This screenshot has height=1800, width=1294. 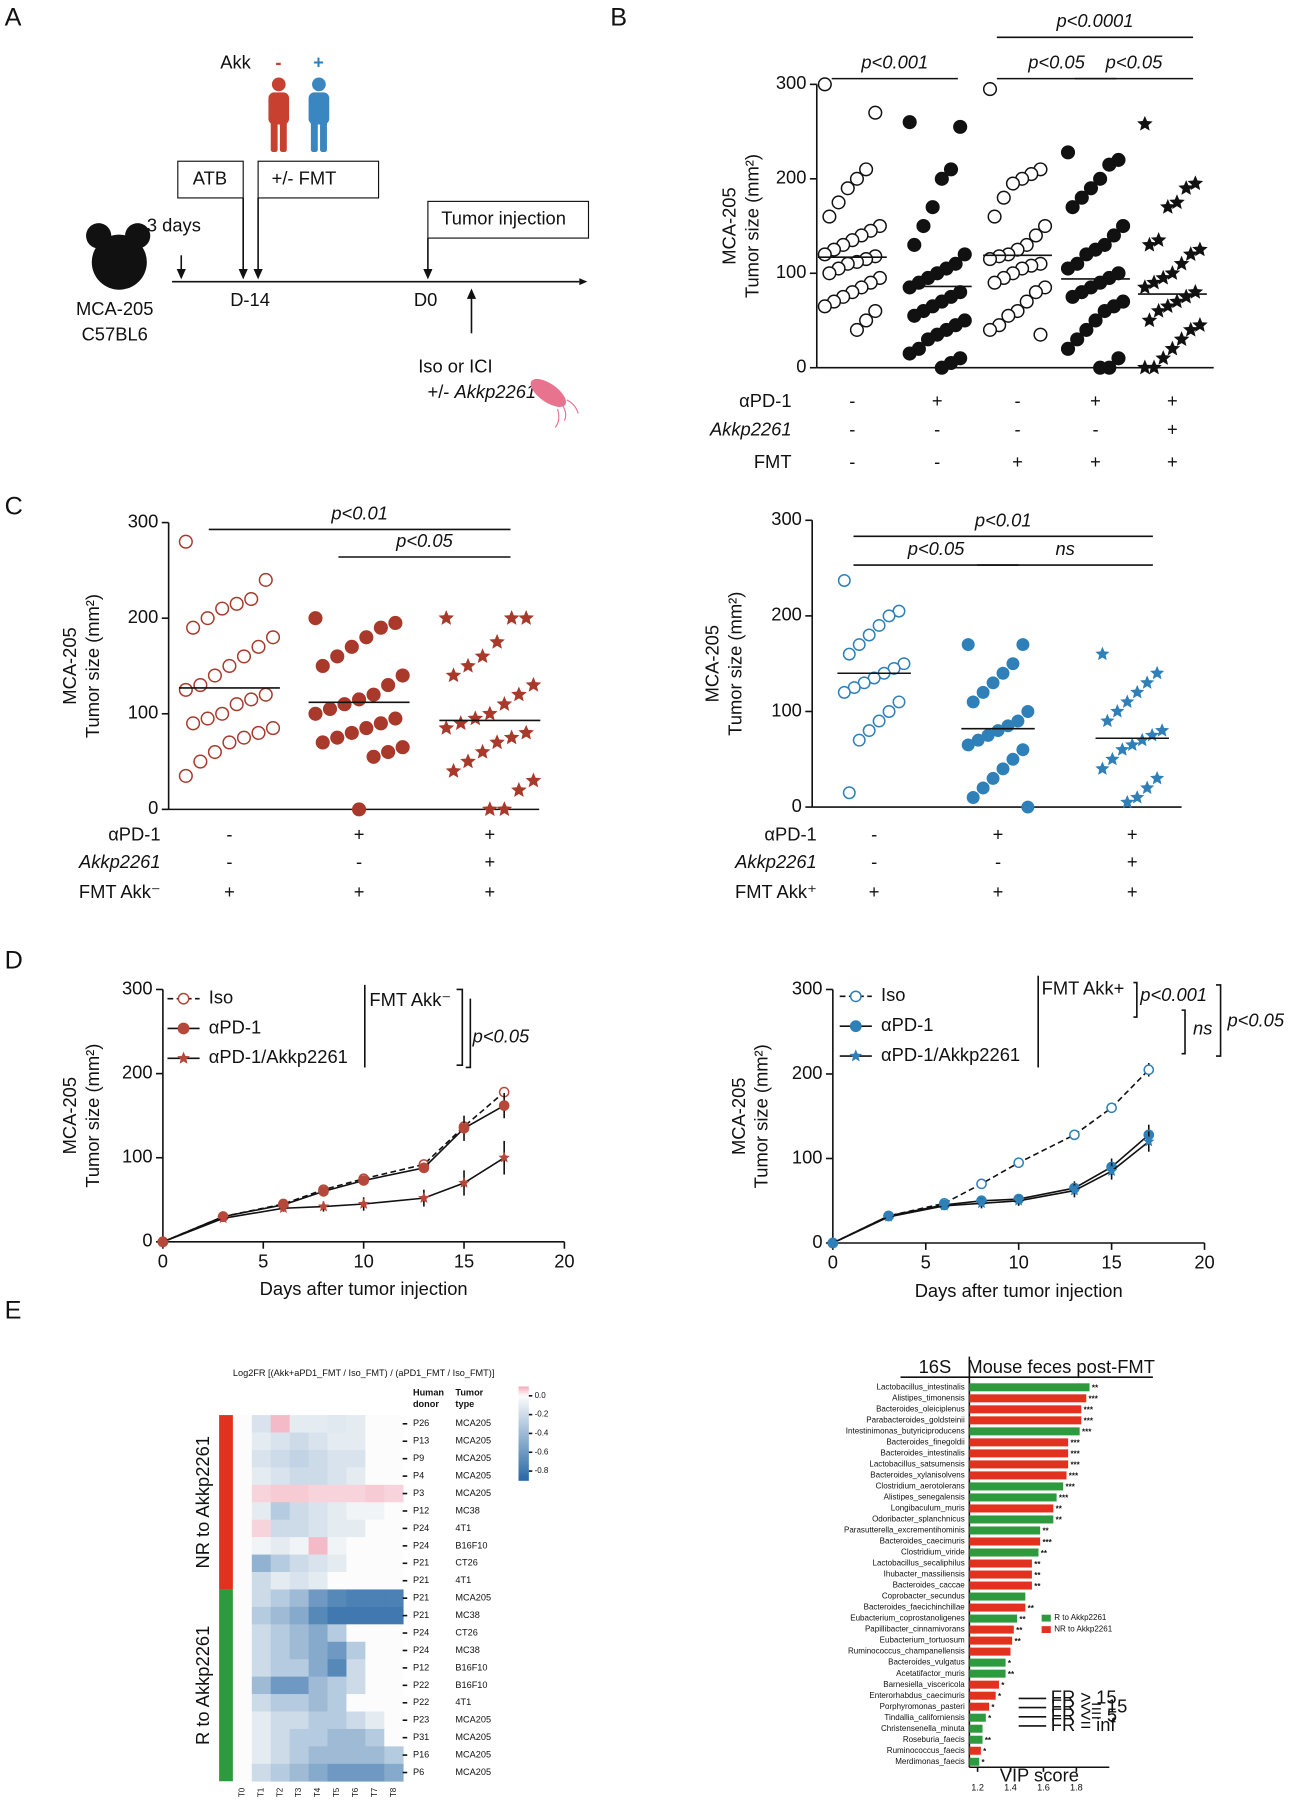 What do you see at coordinates (773, 461) in the screenshot?
I see `condition-label: FMT` at bounding box center [773, 461].